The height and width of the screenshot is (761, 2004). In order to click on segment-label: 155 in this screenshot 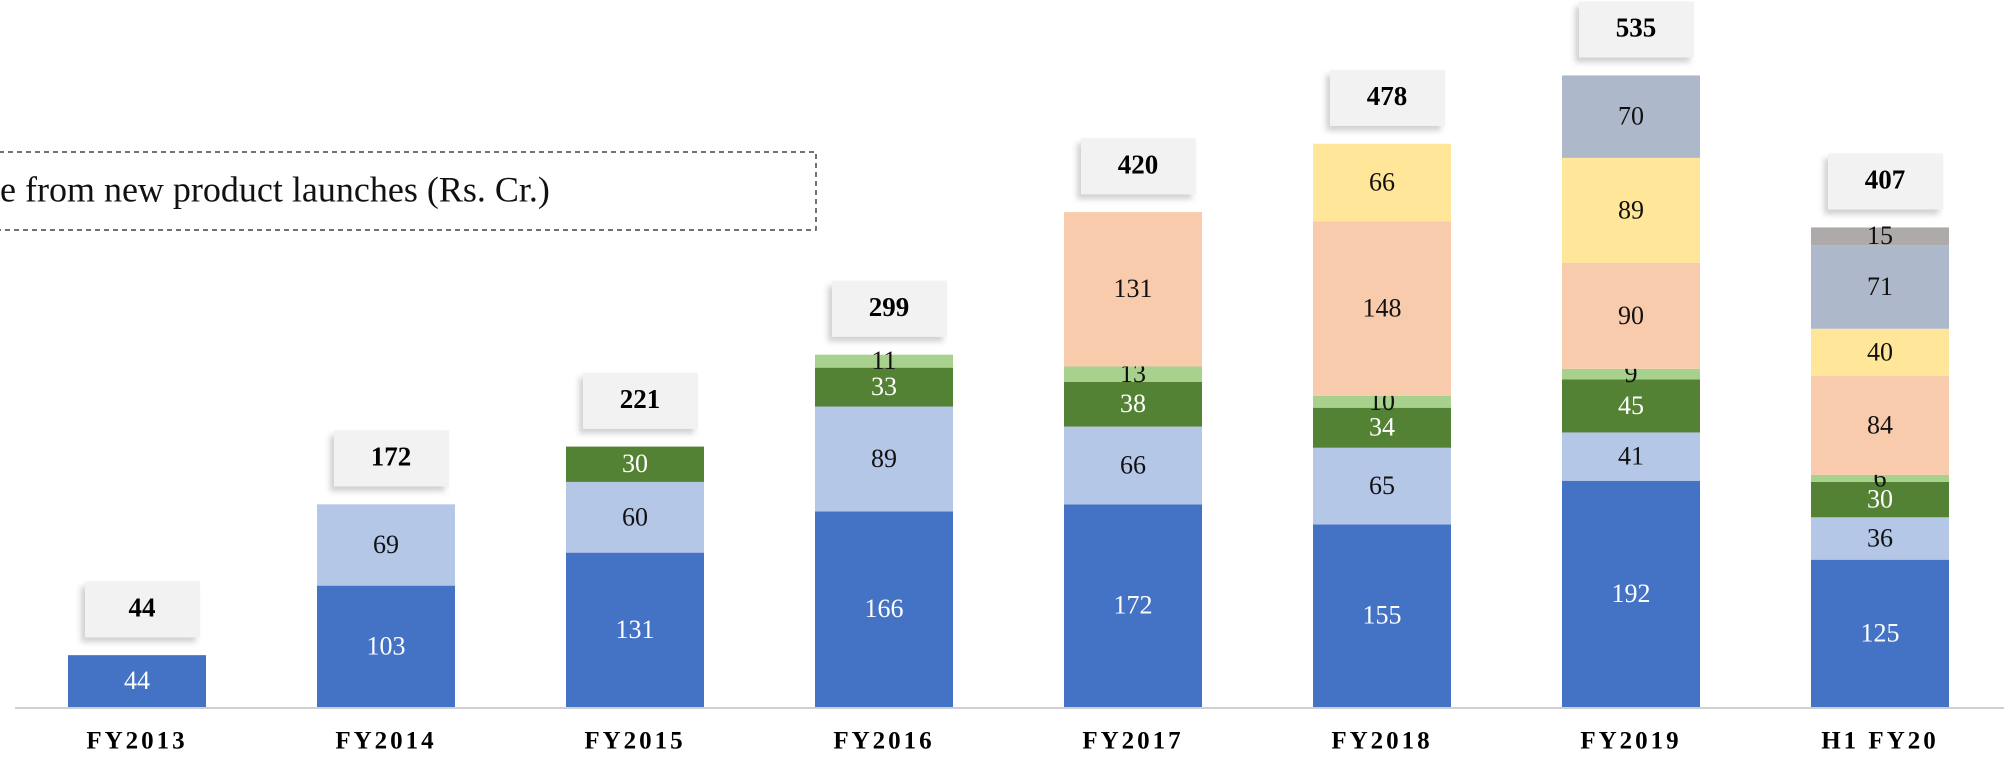, I will do `click(1382, 615)`.